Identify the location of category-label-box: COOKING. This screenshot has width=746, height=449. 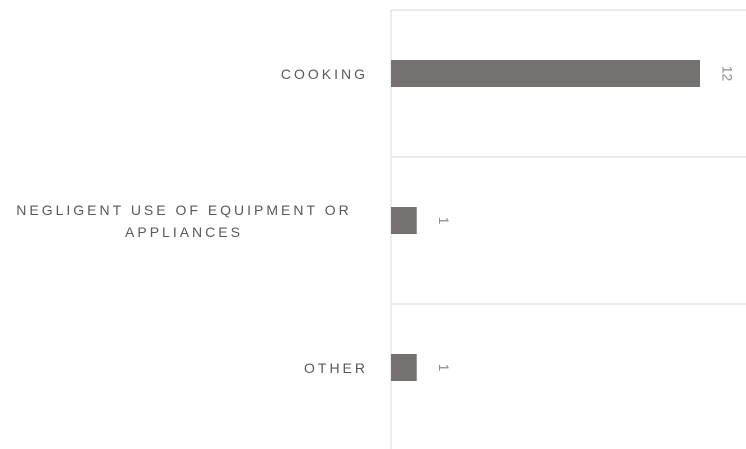
(184, 74).